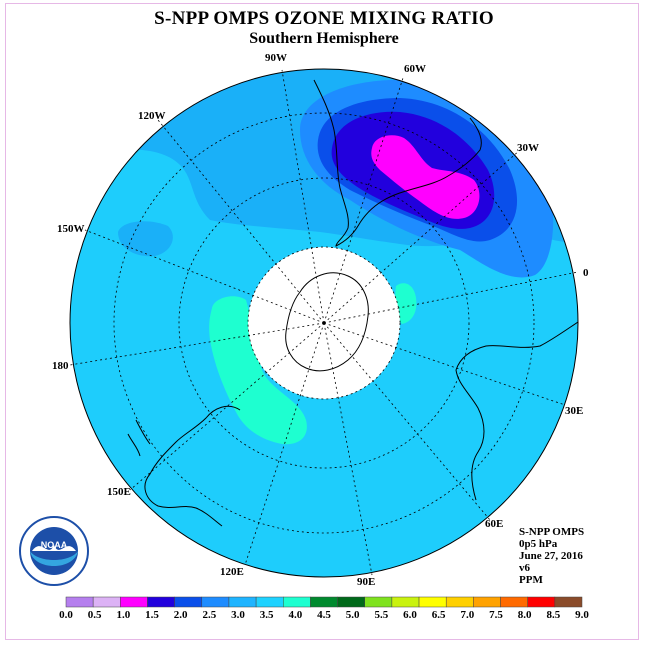 The image size is (648, 648). What do you see at coordinates (538, 544) in the screenshot?
I see `info-pressure: 0p5 hPa` at bounding box center [538, 544].